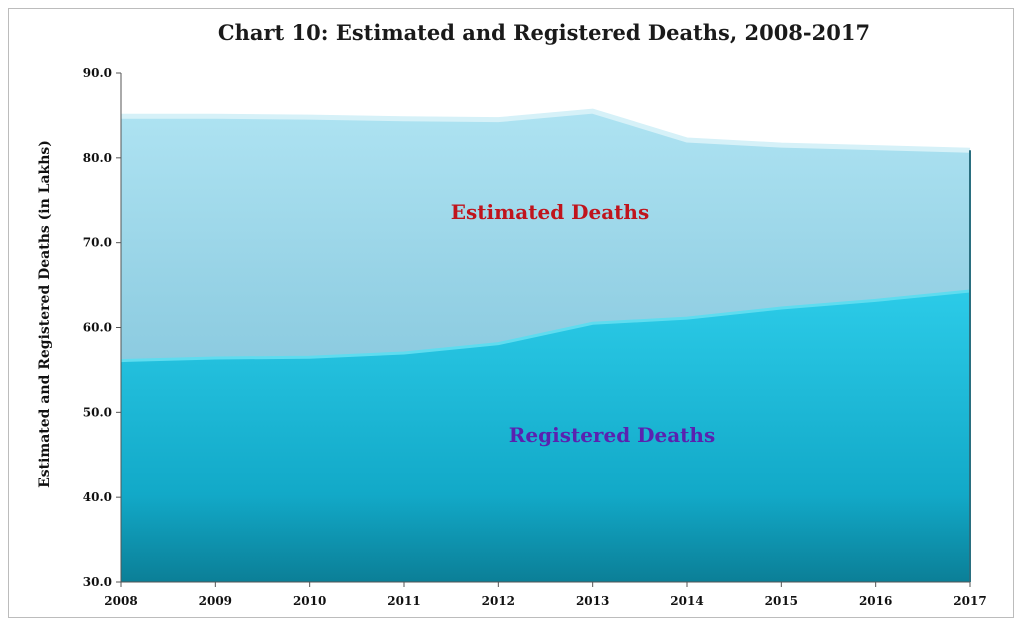  What do you see at coordinates (97, 412) in the screenshot?
I see `y-tick-label: 50.0` at bounding box center [97, 412].